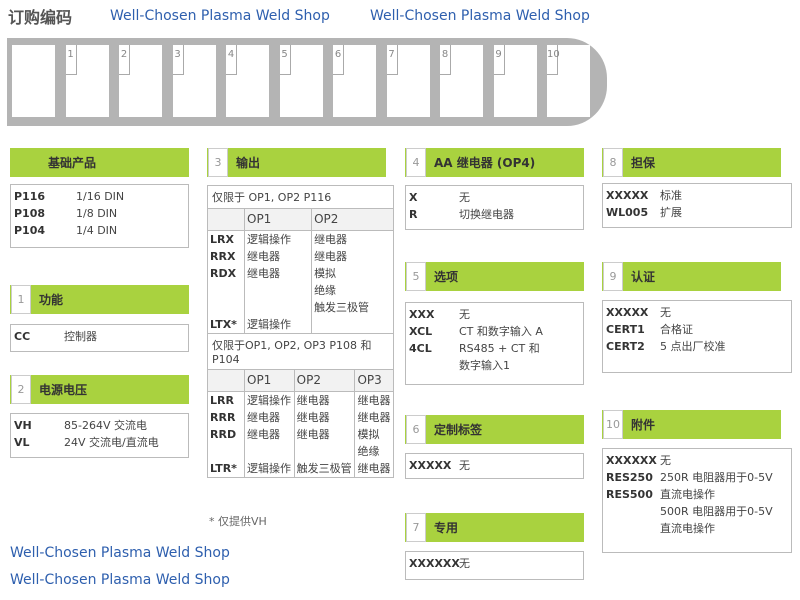 This screenshot has height=600, width=800. What do you see at coordinates (494, 466) in the screenshot?
I see `section-options-s6: XXXXX 无` at bounding box center [494, 466].